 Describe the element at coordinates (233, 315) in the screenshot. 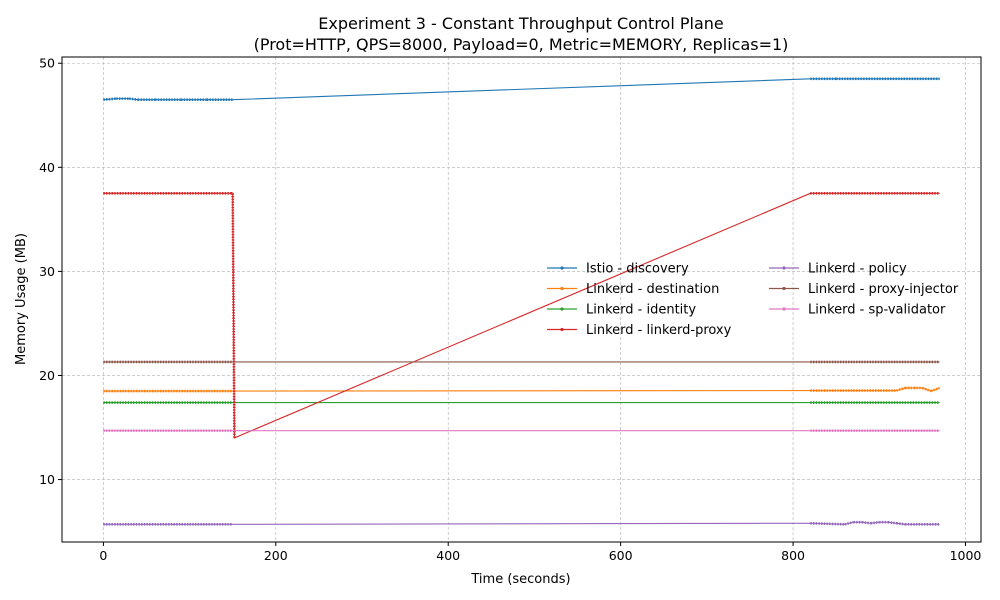

I see `series-markers-linkerd-linkerd-proxy` at that location.